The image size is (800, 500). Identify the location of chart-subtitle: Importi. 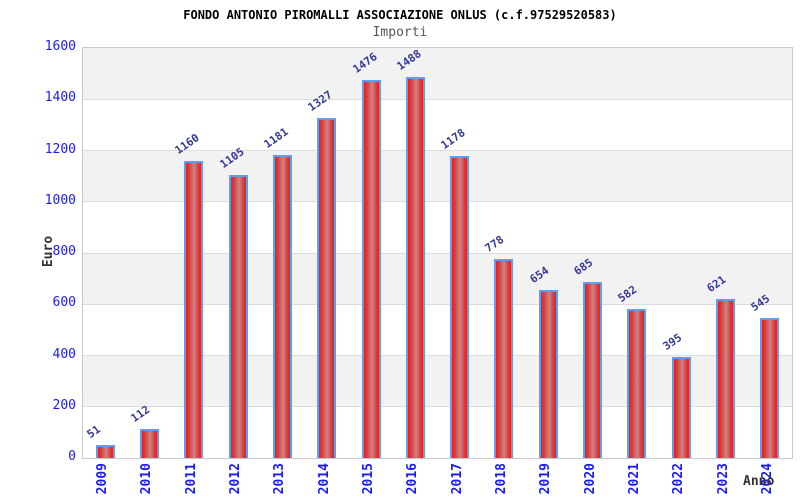
(400, 32).